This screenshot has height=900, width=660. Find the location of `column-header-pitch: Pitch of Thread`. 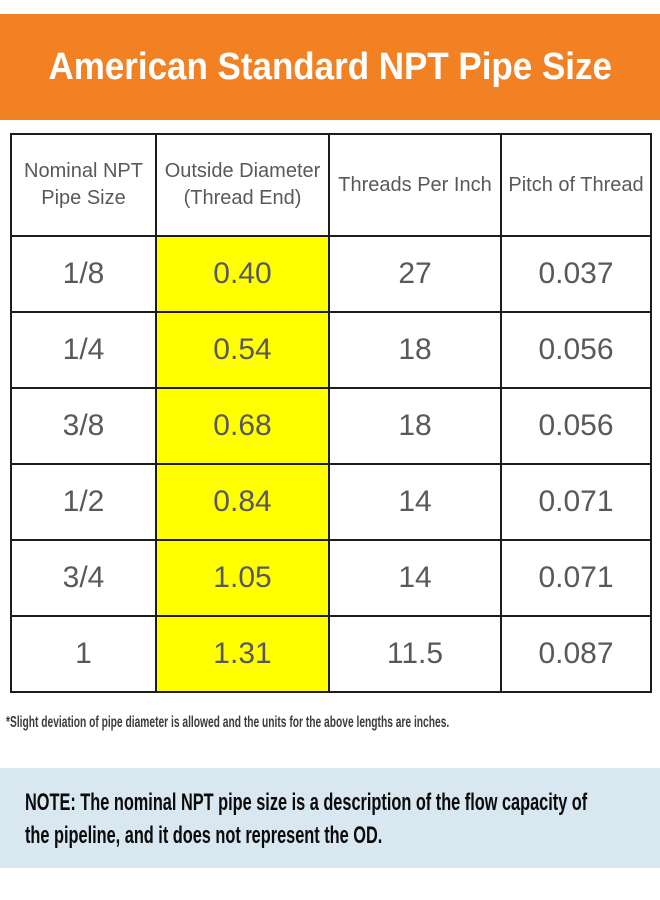

column-header-pitch: Pitch of Thread is located at coordinates (576, 185).